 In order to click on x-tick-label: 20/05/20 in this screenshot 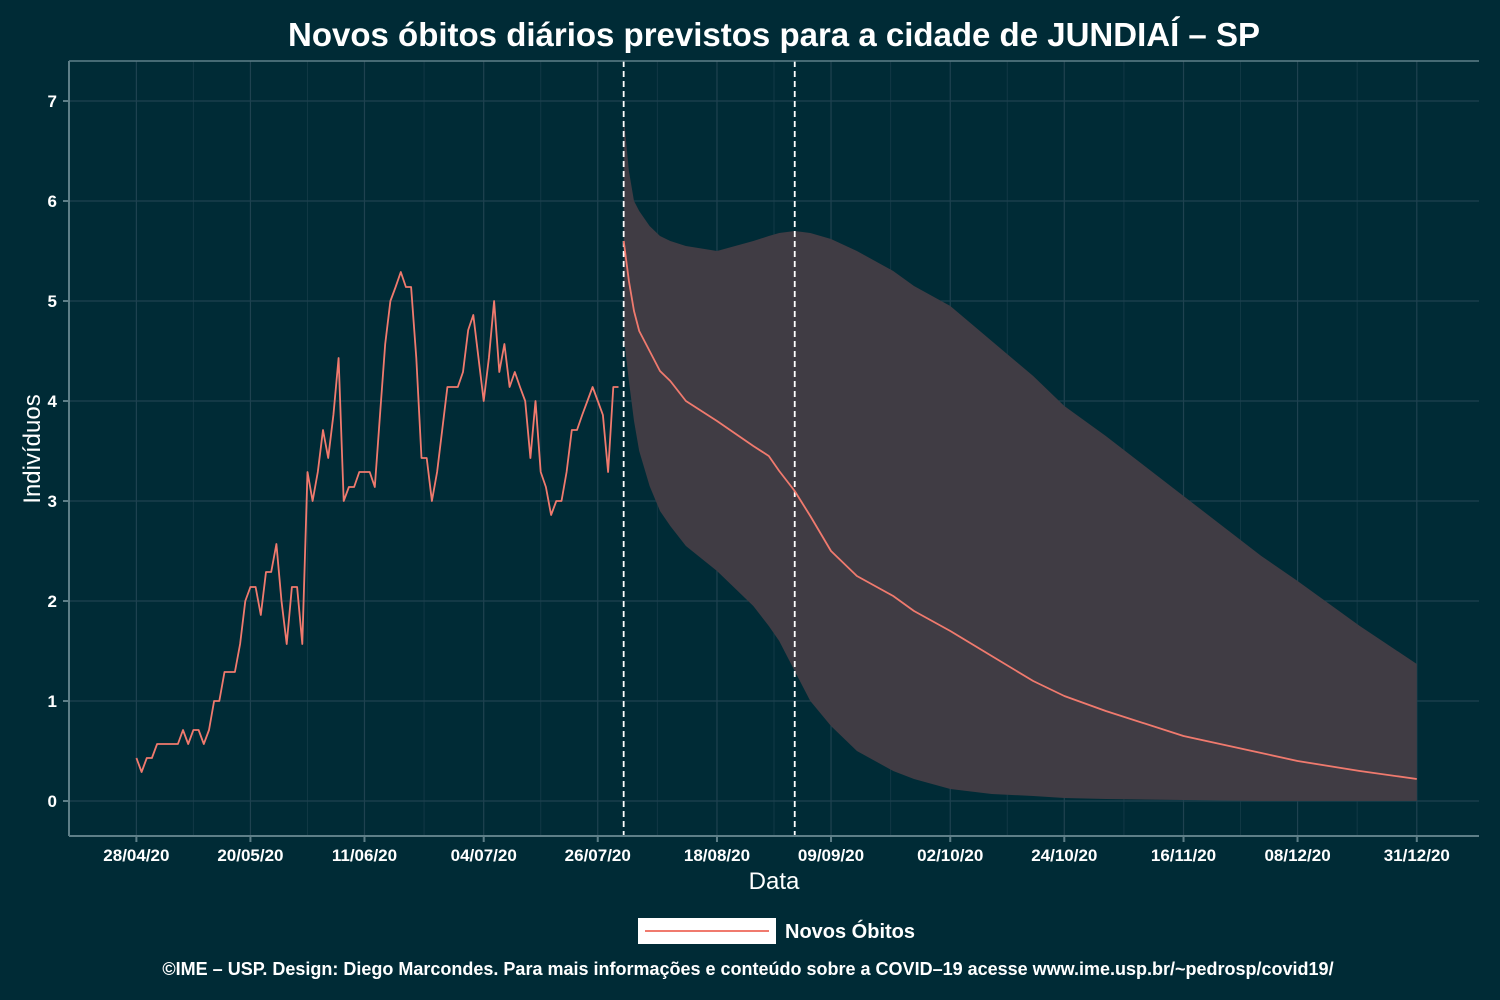, I will do `click(250, 855)`.